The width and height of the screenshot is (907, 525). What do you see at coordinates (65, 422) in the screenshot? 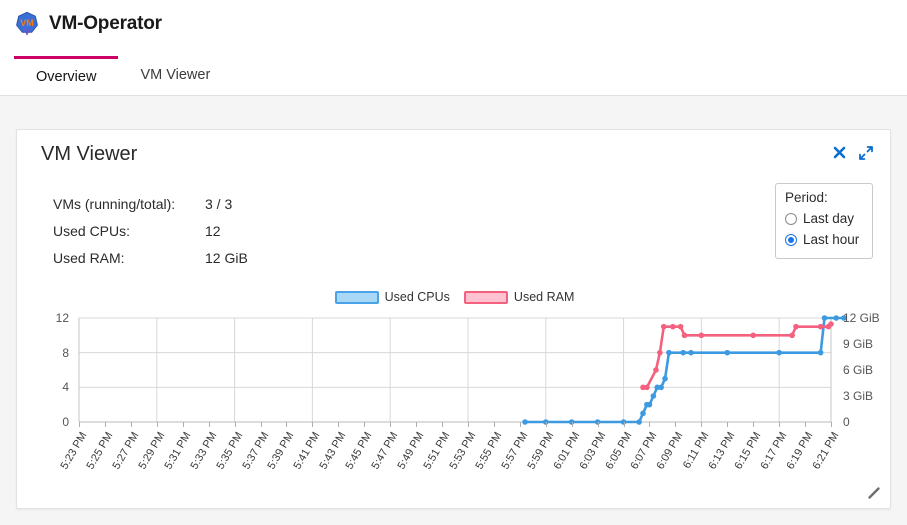
I see `y-axis-left-tick-label: 0` at bounding box center [65, 422].